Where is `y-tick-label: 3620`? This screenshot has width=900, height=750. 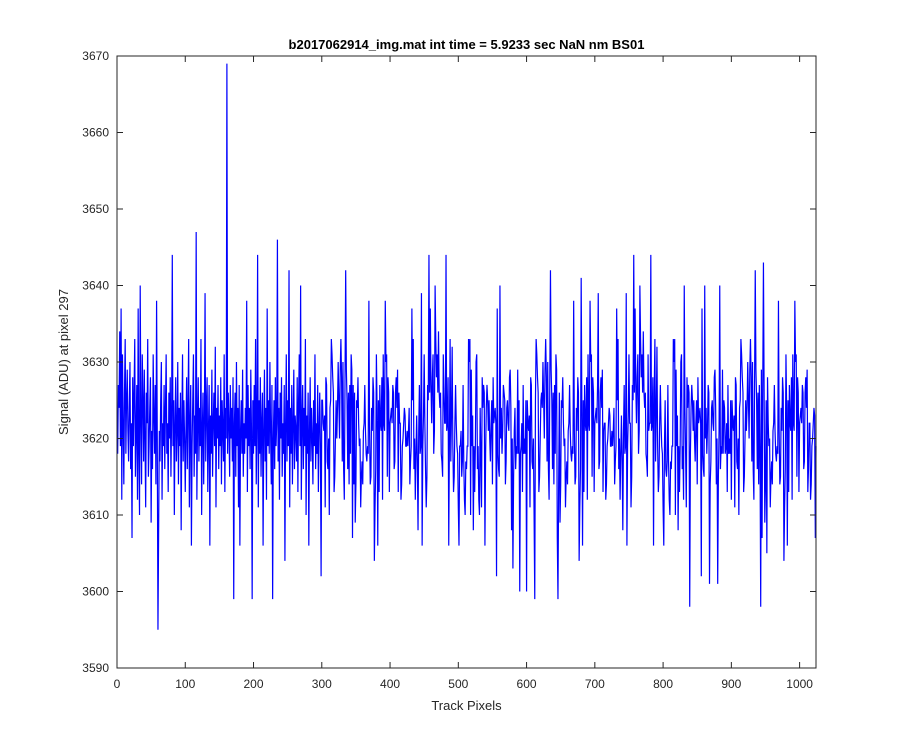 y-tick-label: 3620 is located at coordinates (95, 439).